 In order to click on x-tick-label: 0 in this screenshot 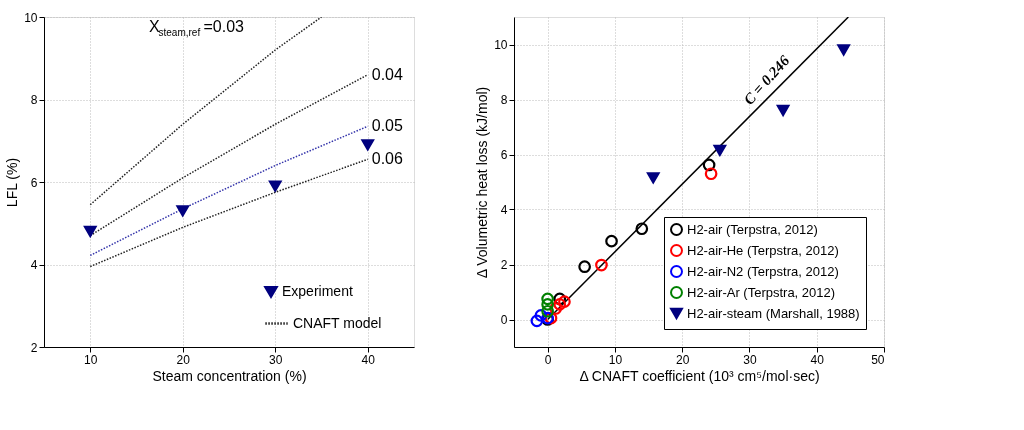, I will do `click(548, 359)`.